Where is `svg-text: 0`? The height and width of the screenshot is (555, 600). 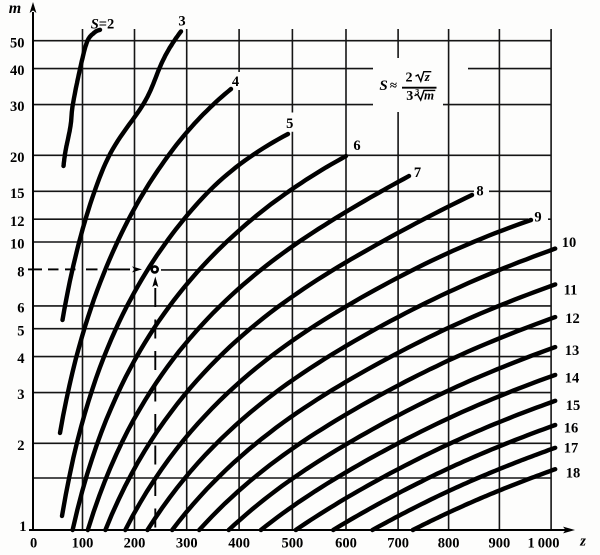
svg-text: 0 is located at coordinates (33, 544).